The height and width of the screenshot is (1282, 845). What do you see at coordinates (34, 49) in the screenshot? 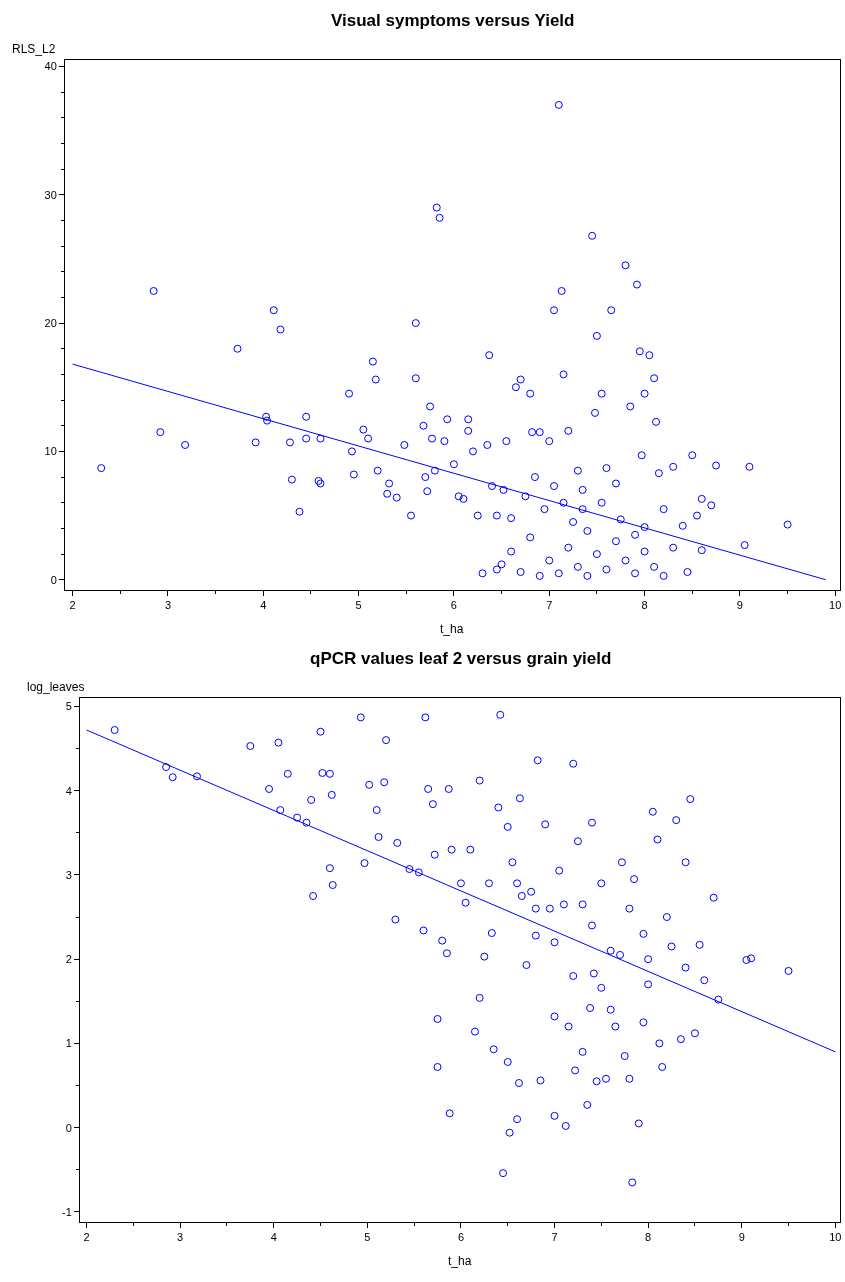
I see `y-axis-title: RLS_L2` at bounding box center [34, 49].